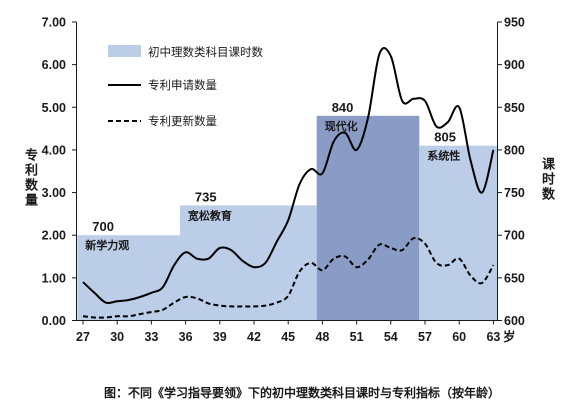 The width and height of the screenshot is (567, 415). What do you see at coordinates (425, 337) in the screenshot?
I see `x-tick-label: 57` at bounding box center [425, 337].